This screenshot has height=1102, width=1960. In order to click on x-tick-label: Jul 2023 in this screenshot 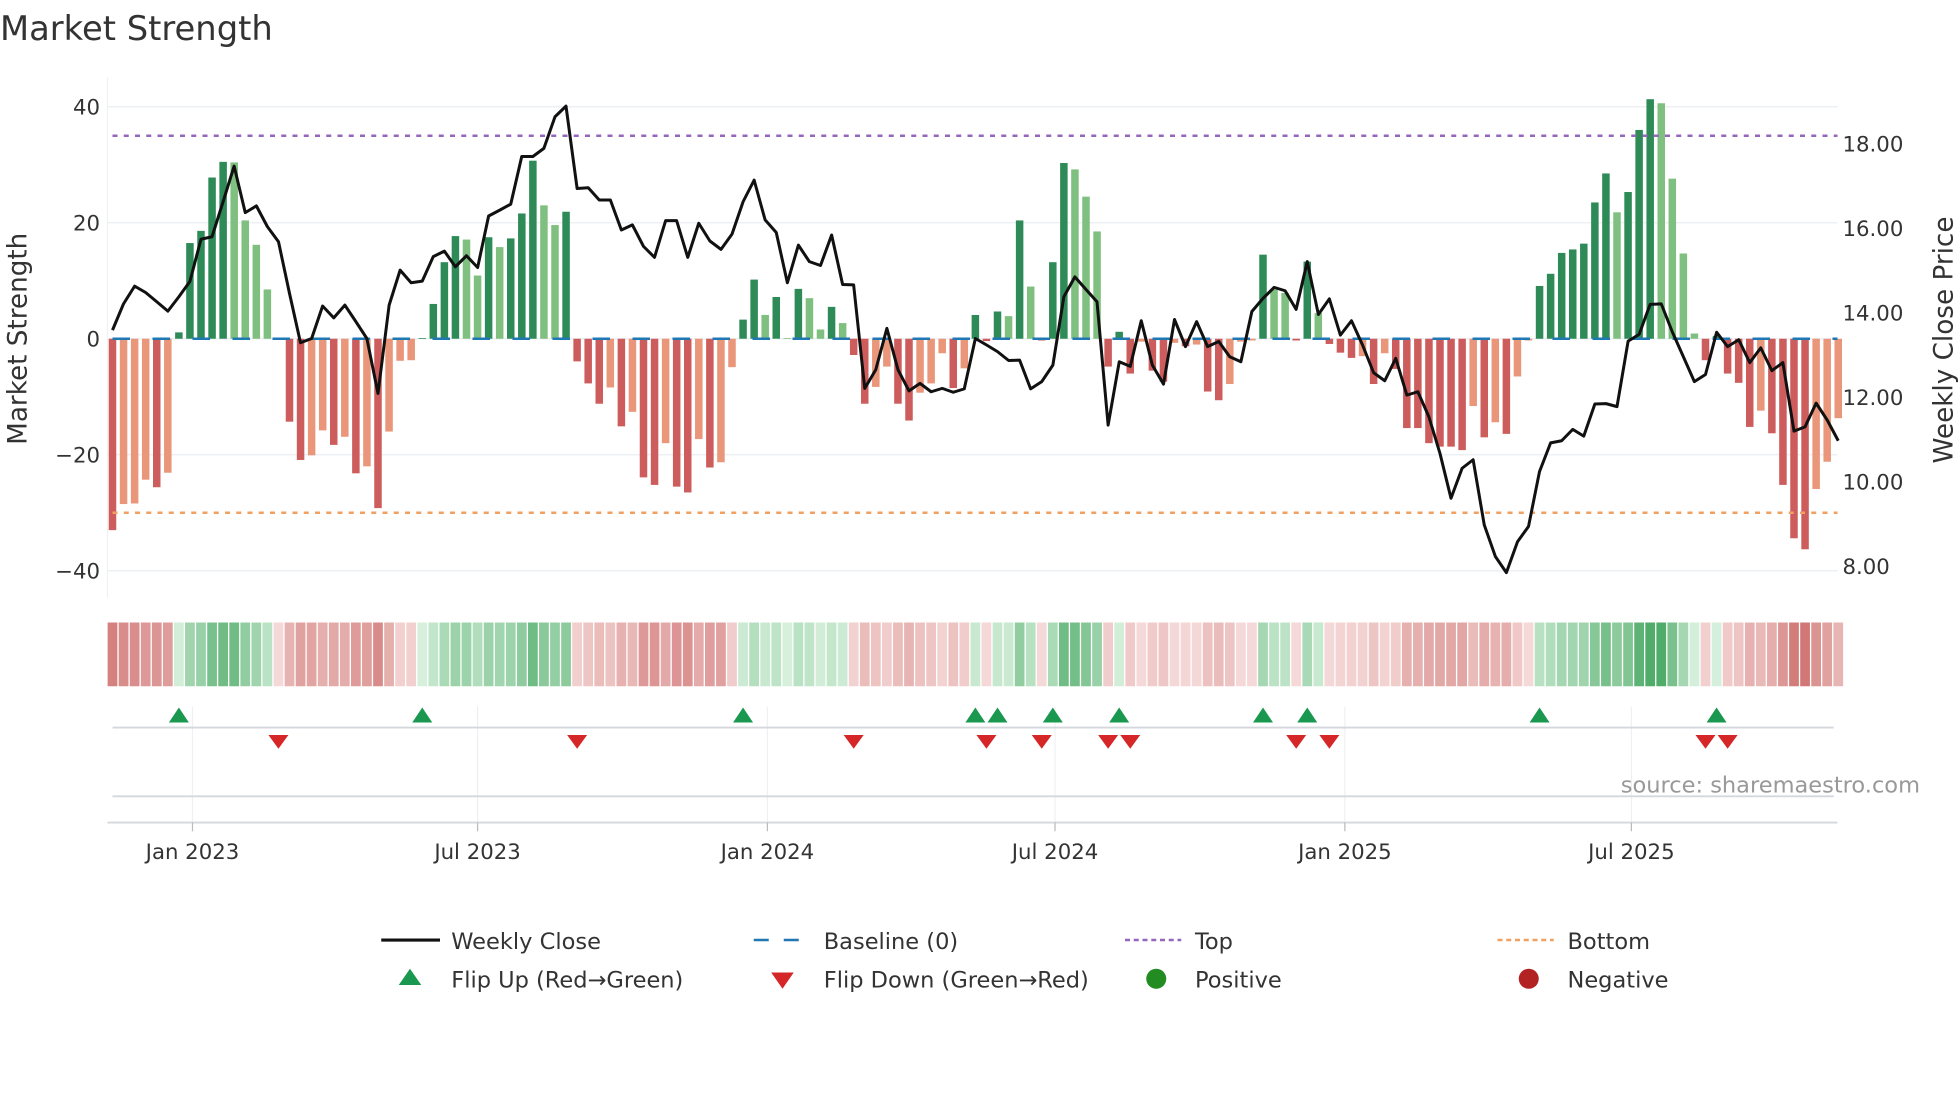, I will do `click(476, 852)`.